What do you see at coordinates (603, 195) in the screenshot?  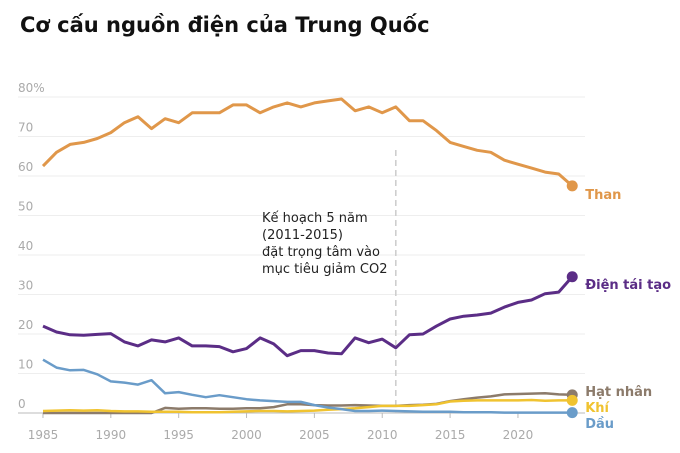 I see `series-label: Than` at bounding box center [603, 195].